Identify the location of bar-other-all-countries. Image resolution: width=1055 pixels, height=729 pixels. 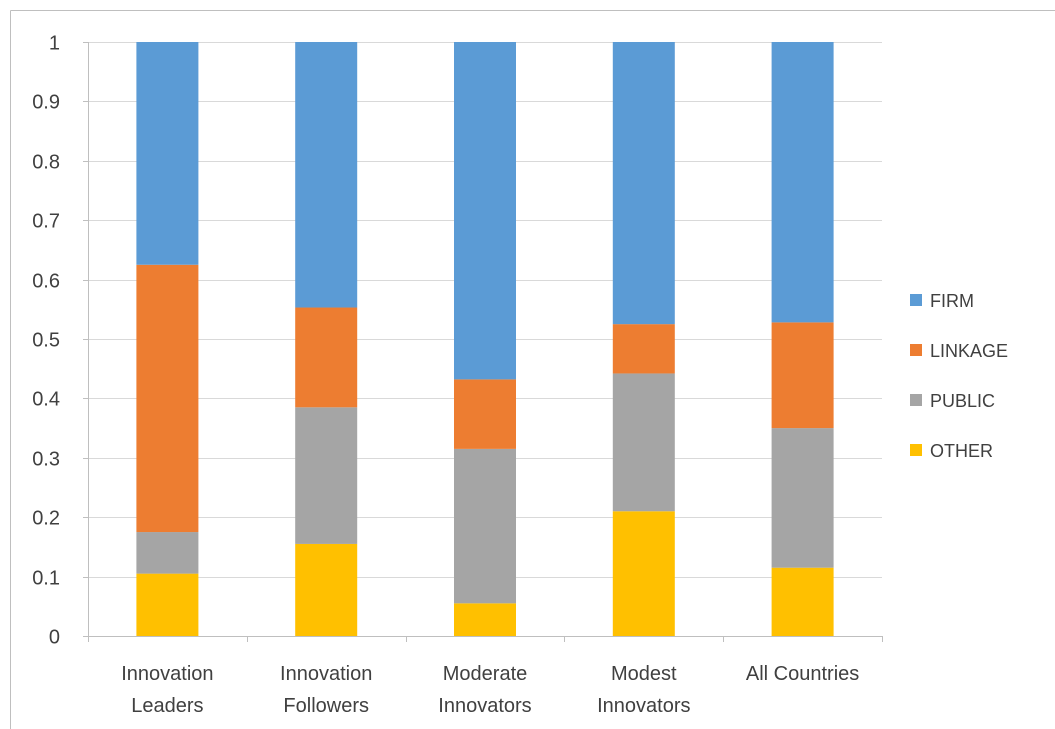
(802, 601).